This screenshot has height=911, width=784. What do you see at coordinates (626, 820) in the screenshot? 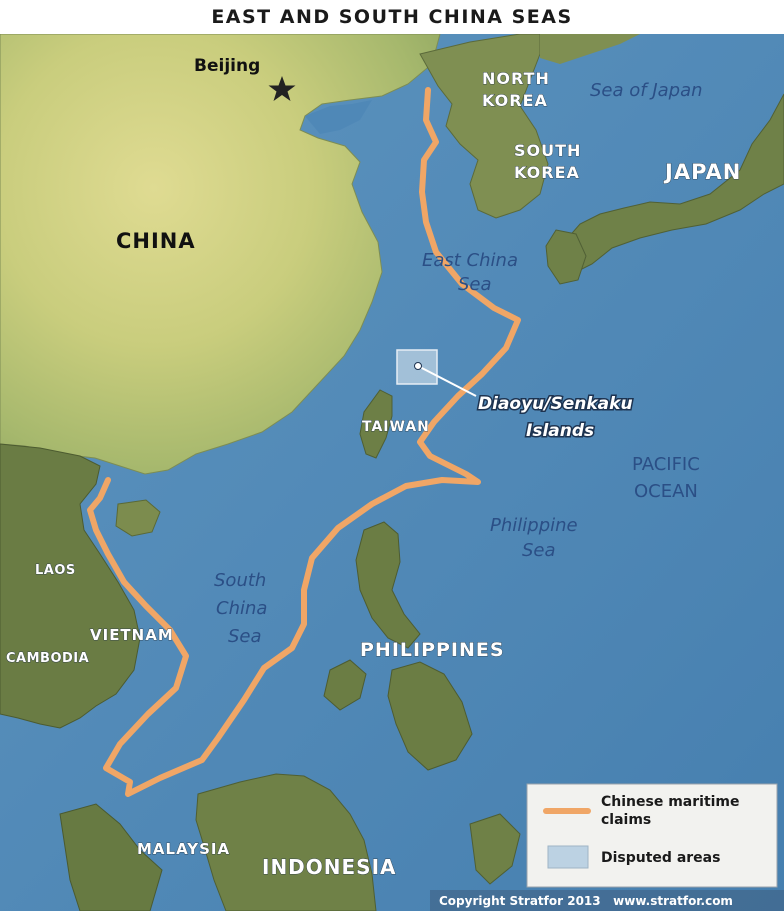
I see `legend-claims-label-2: claims` at bounding box center [626, 820].